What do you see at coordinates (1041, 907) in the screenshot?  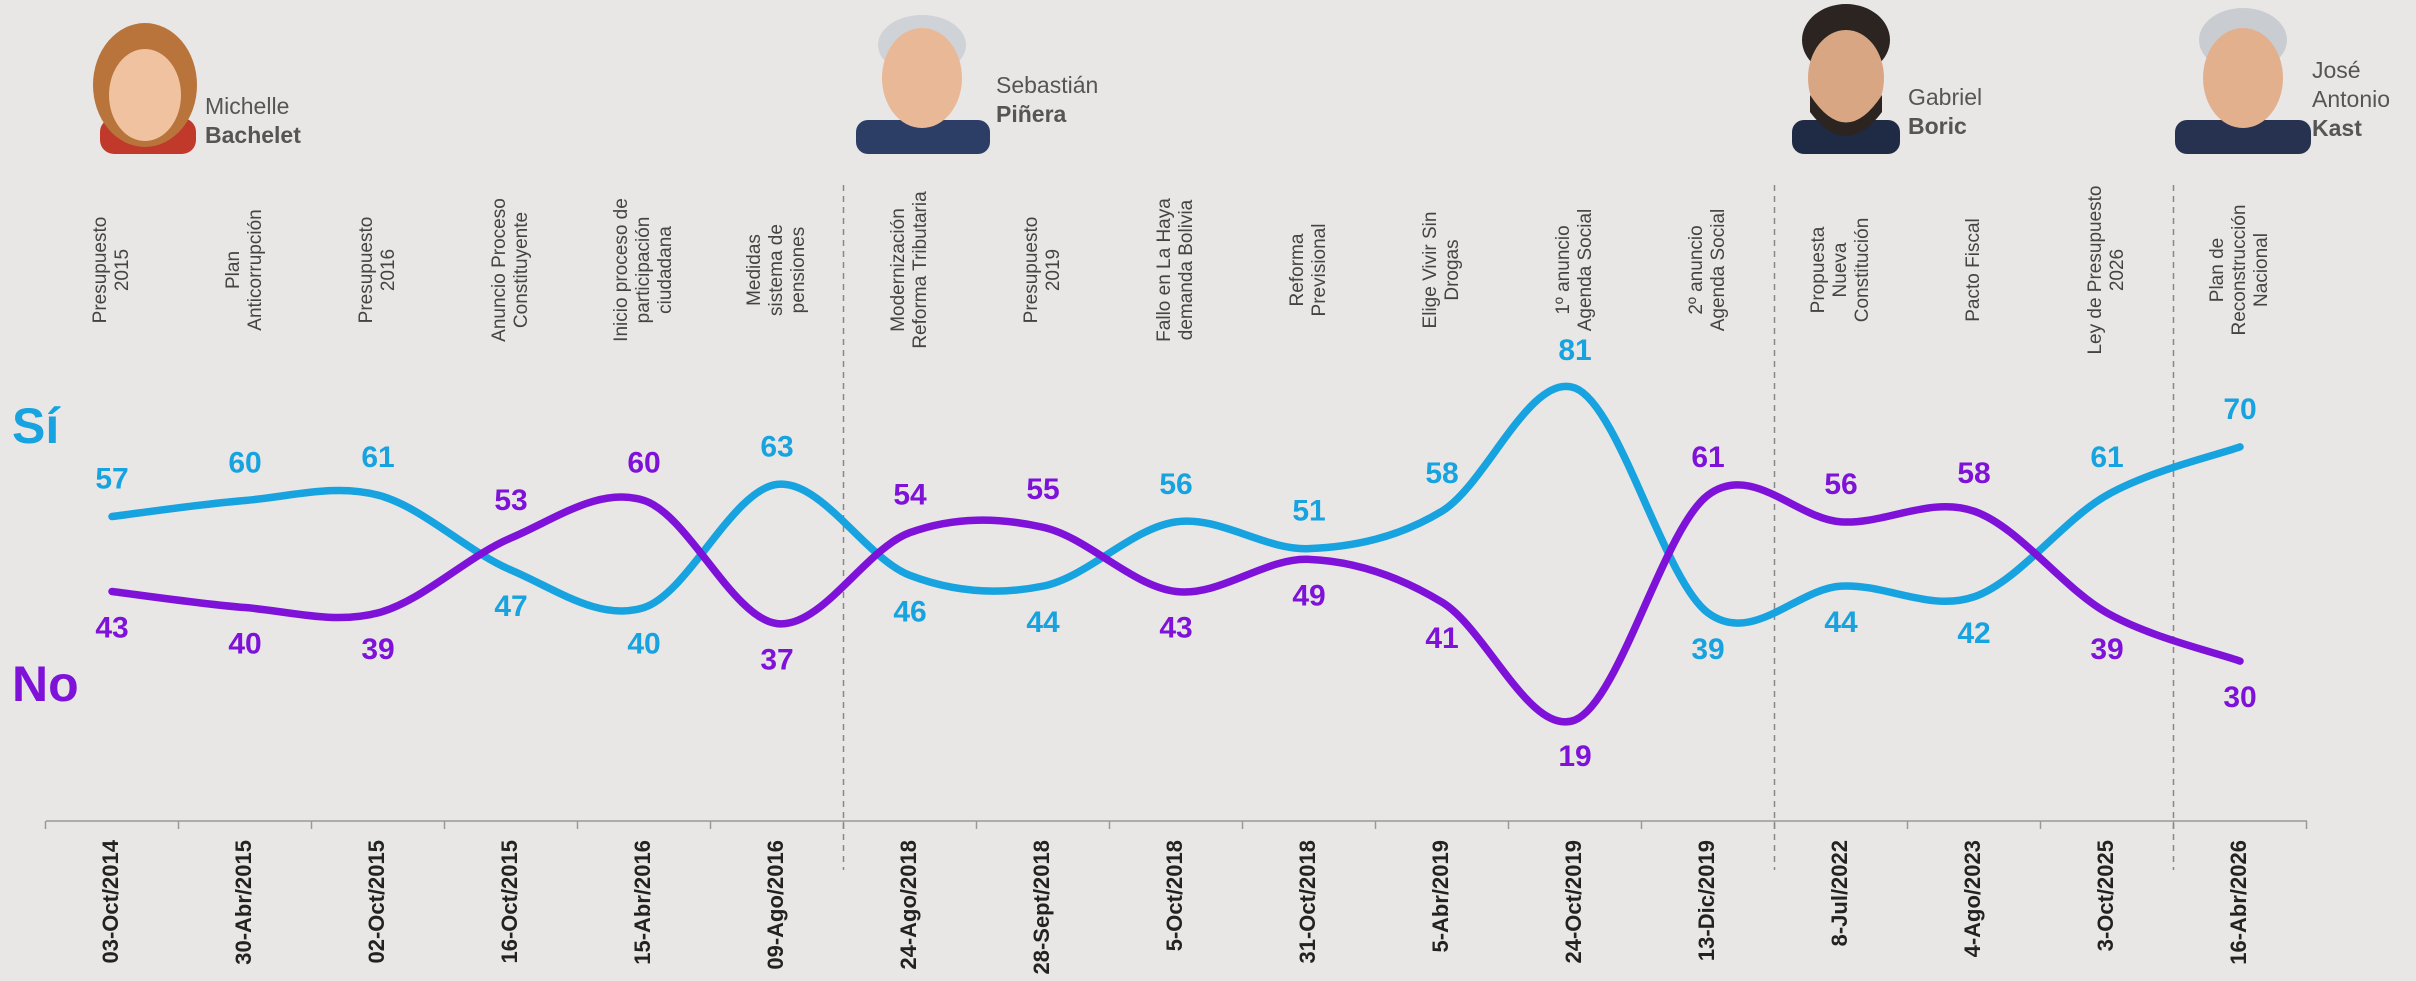 I see `x-tick-label: 28-Sept/2018` at bounding box center [1041, 907].